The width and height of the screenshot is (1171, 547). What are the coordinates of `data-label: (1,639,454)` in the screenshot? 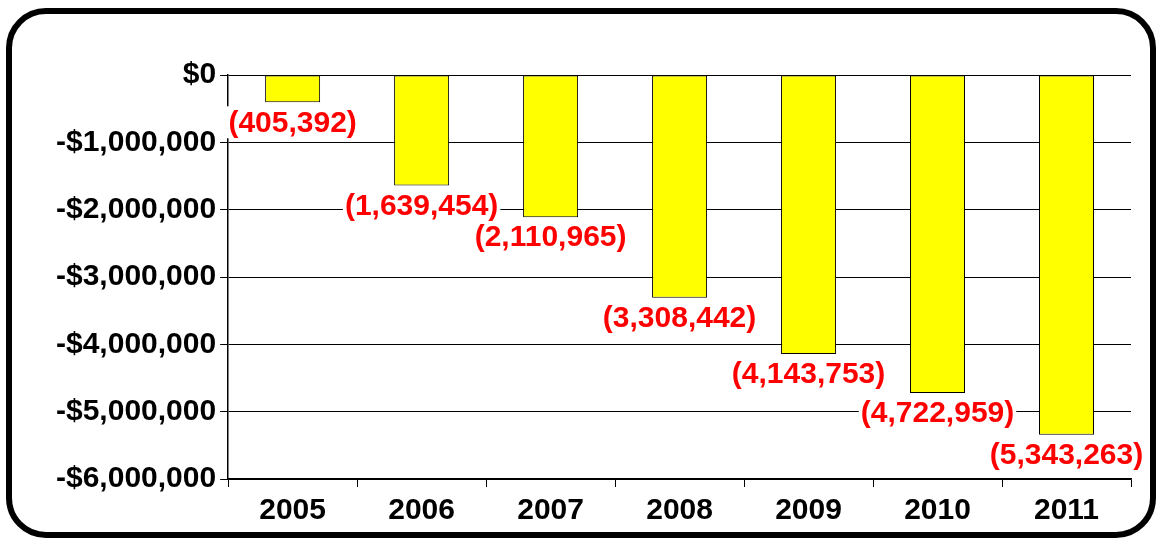 It's located at (421, 204).